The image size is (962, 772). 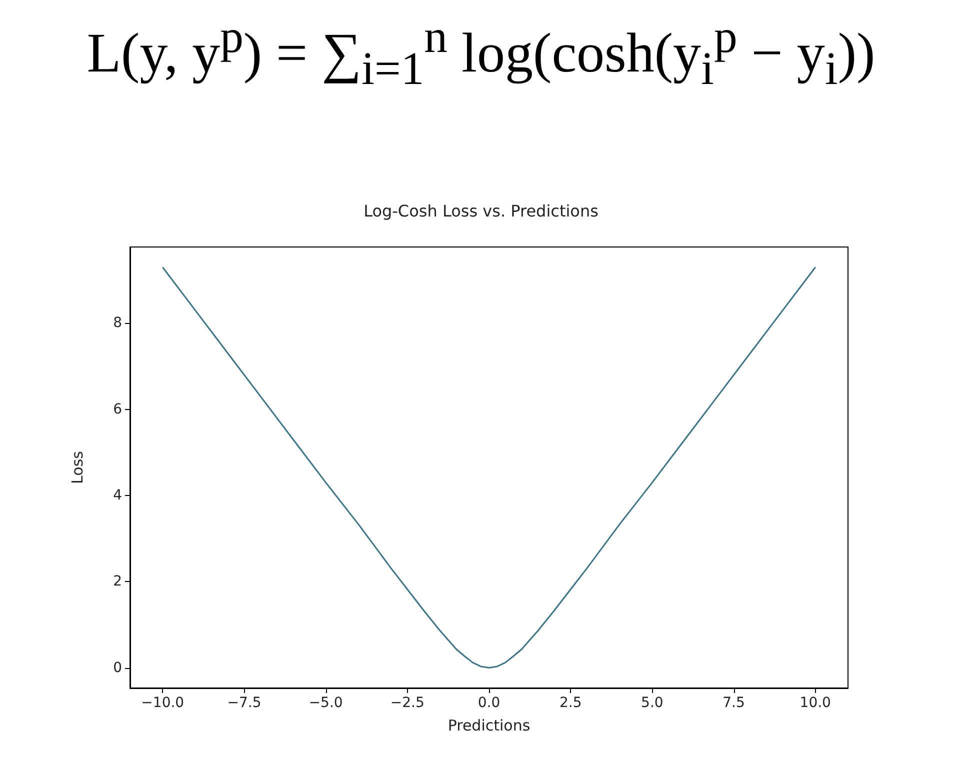 What do you see at coordinates (570, 703) in the screenshot?
I see `x-tick-label: 2.5` at bounding box center [570, 703].